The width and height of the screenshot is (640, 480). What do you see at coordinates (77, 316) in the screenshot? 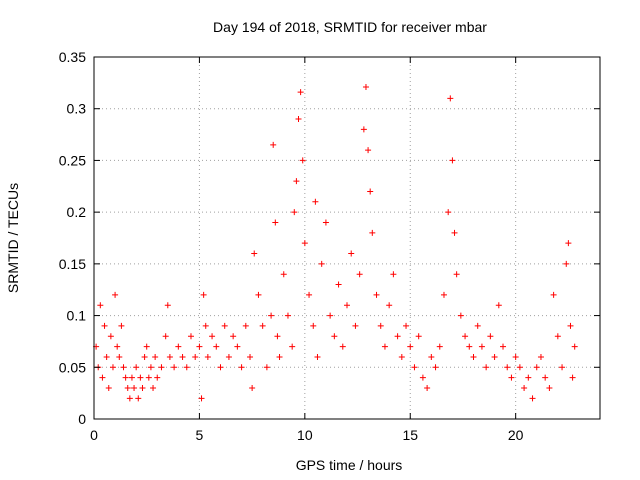
I see `y-tick-label: 0.1` at bounding box center [77, 316].